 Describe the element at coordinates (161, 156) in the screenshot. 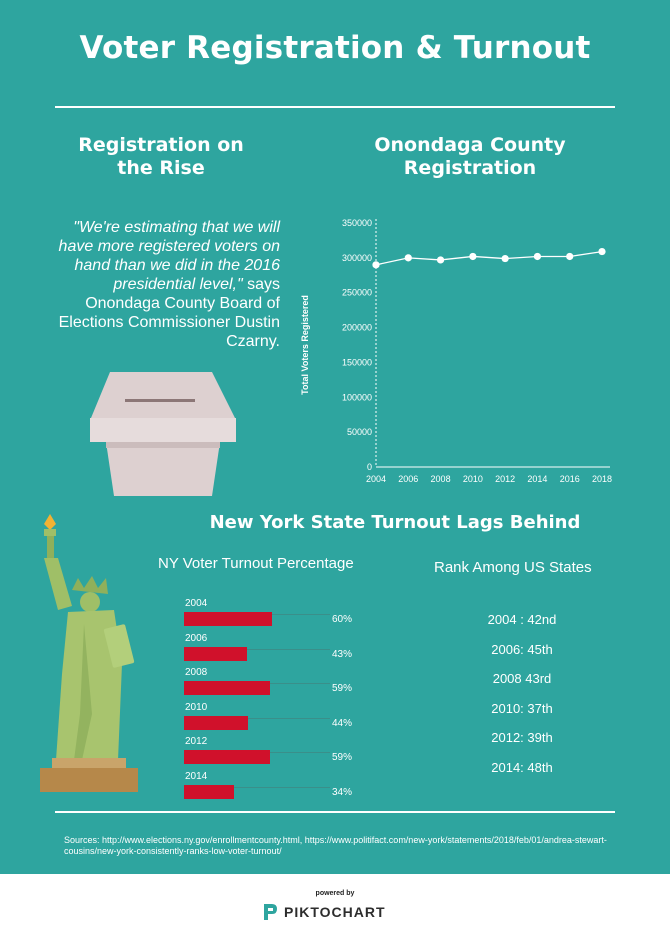

I see `registration-heading: Registration on the Rise` at that location.